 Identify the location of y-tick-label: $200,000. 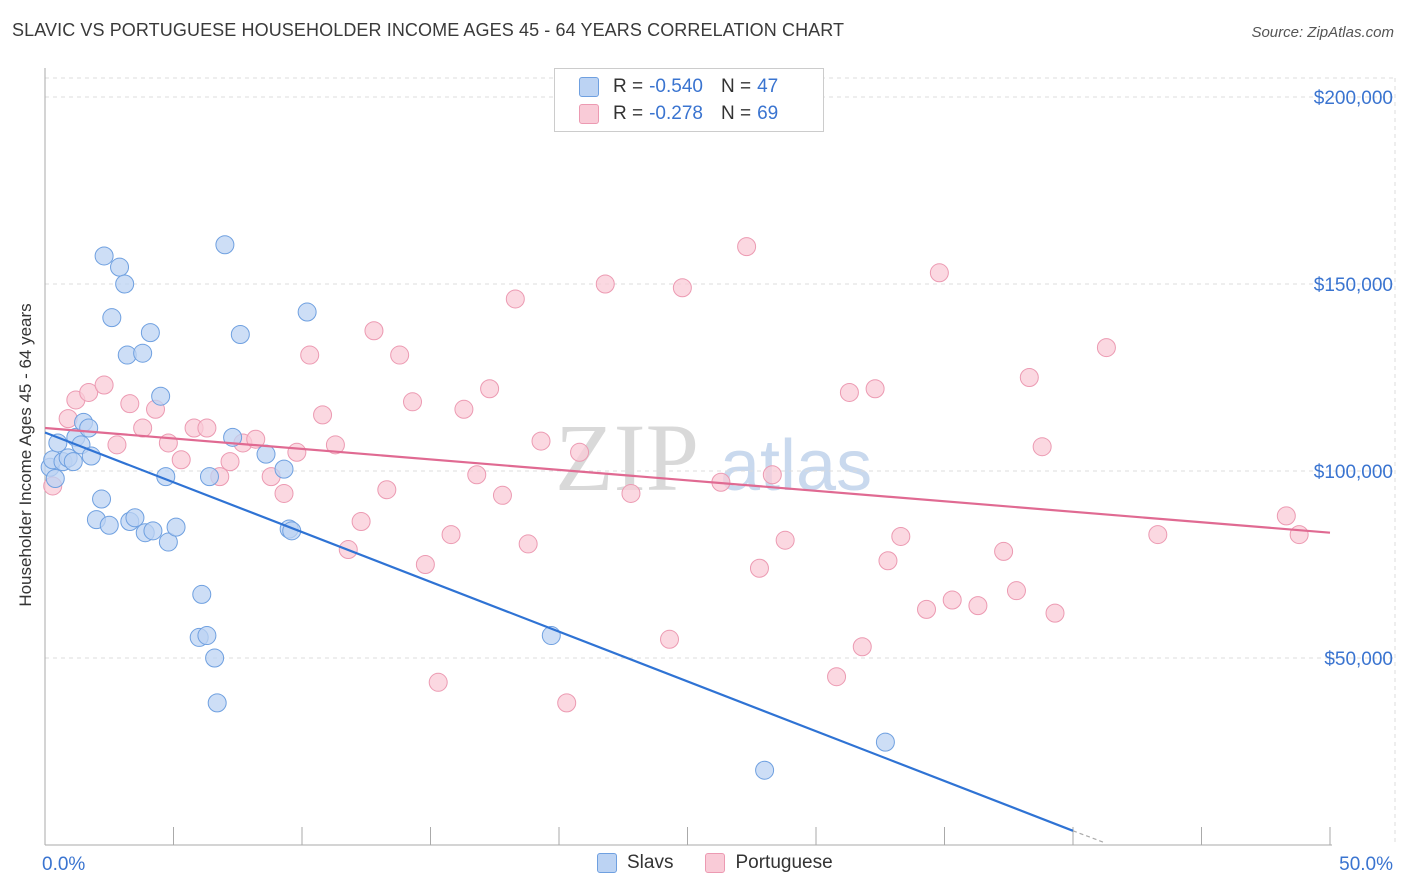
(1353, 98).